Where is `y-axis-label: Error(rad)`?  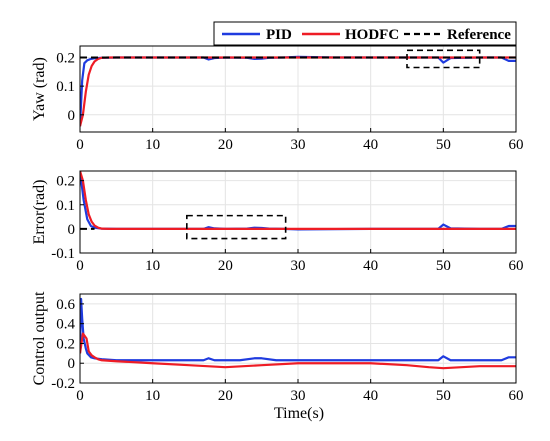
y-axis-label: Error(rad) is located at coordinates (39, 212).